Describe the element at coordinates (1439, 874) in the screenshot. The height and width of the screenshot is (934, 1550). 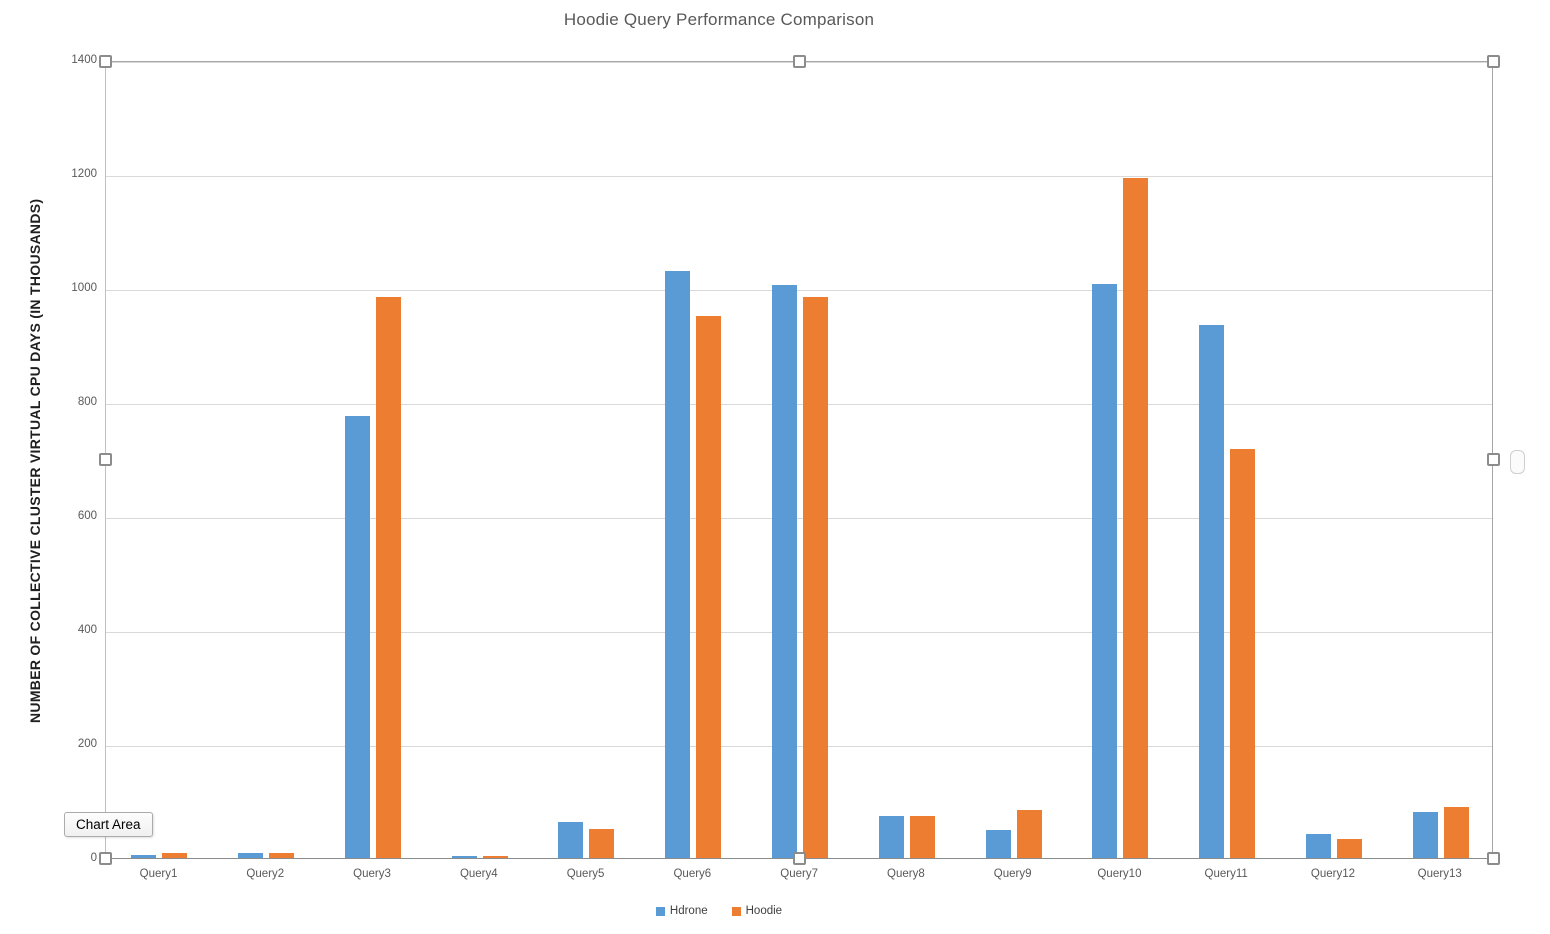
I see `x-tick-label: Query13` at that location.